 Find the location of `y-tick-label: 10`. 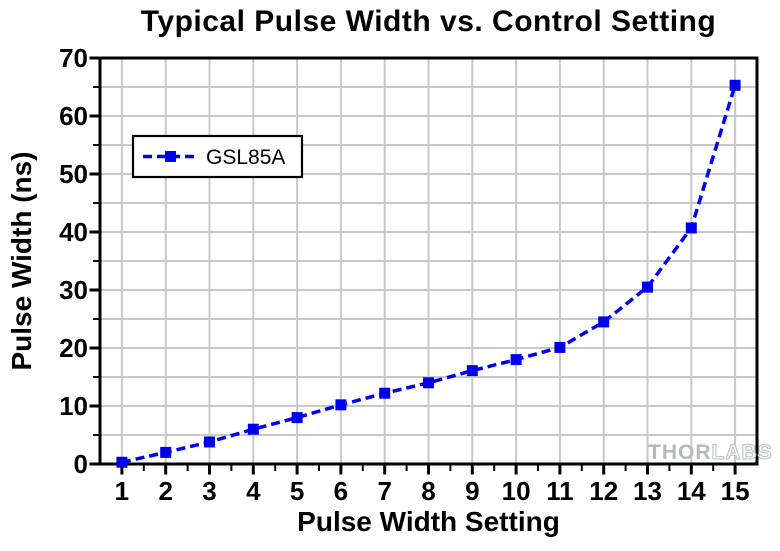

y-tick-label: 10 is located at coordinates (73, 406).